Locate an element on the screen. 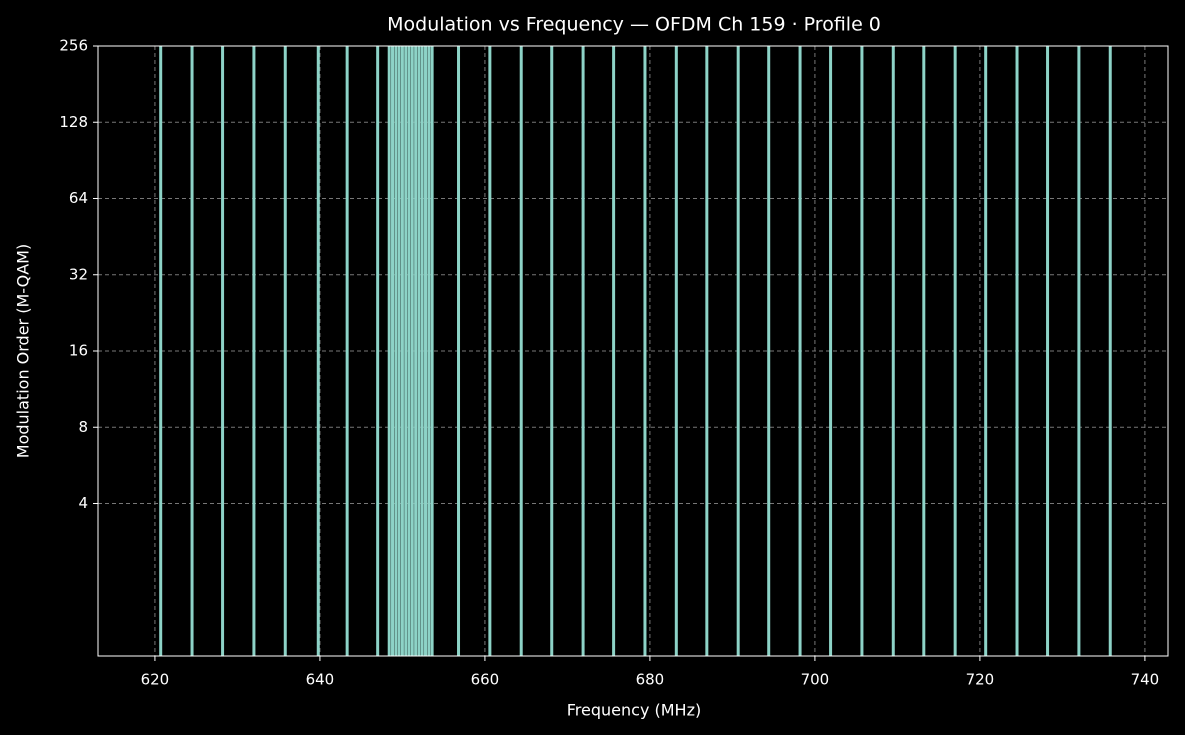 The width and height of the screenshot is (1185, 735). y-tick-label: 32 is located at coordinates (78, 274).